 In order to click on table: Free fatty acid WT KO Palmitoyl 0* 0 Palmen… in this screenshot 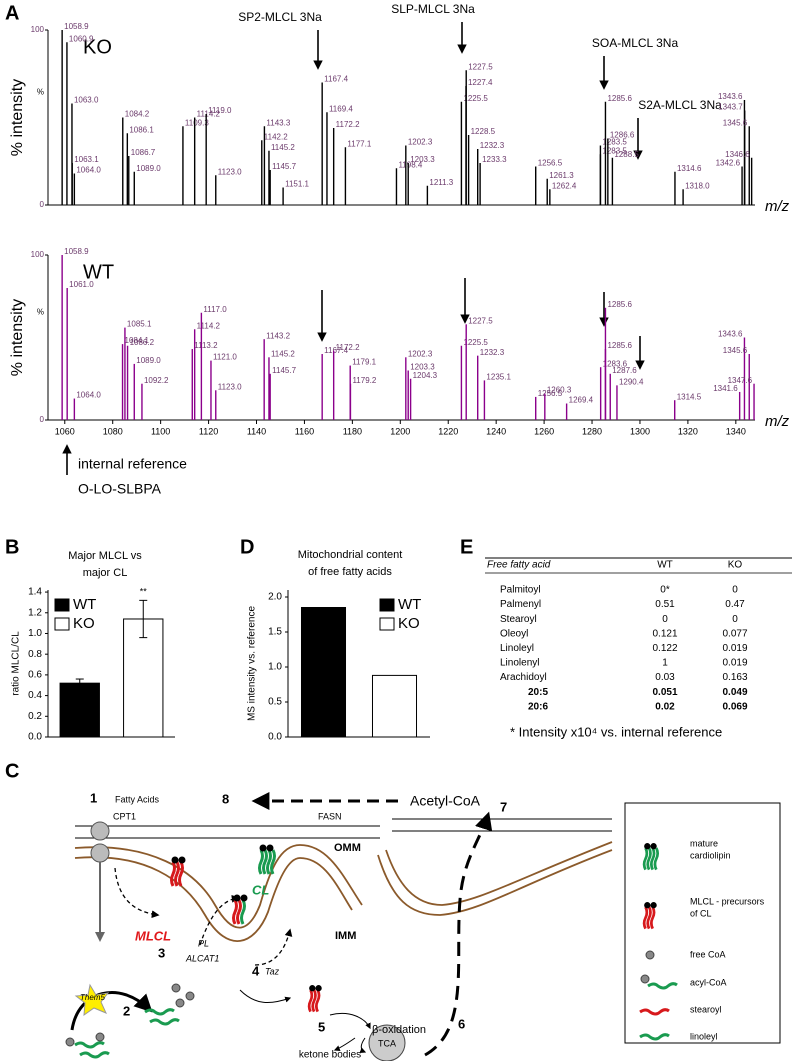, I will do `click(638, 648)`.